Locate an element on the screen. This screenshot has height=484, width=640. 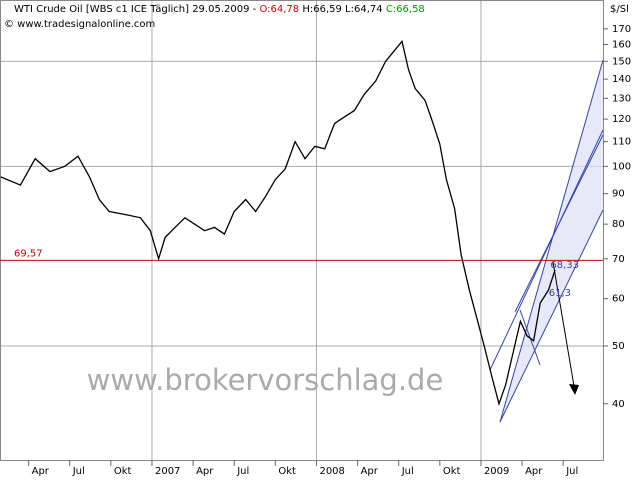
y-tick-label: 170 is located at coordinates (621, 29).